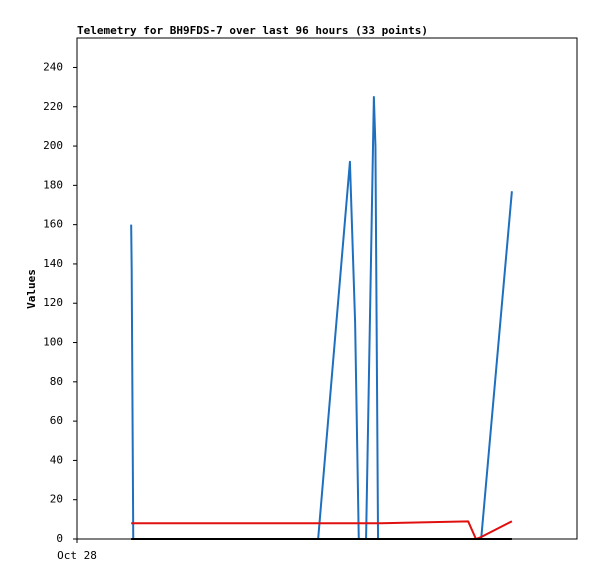 The width and height of the screenshot is (597, 579). Describe the element at coordinates (53, 302) in the screenshot. I see `y-tick-label: 120` at that location.